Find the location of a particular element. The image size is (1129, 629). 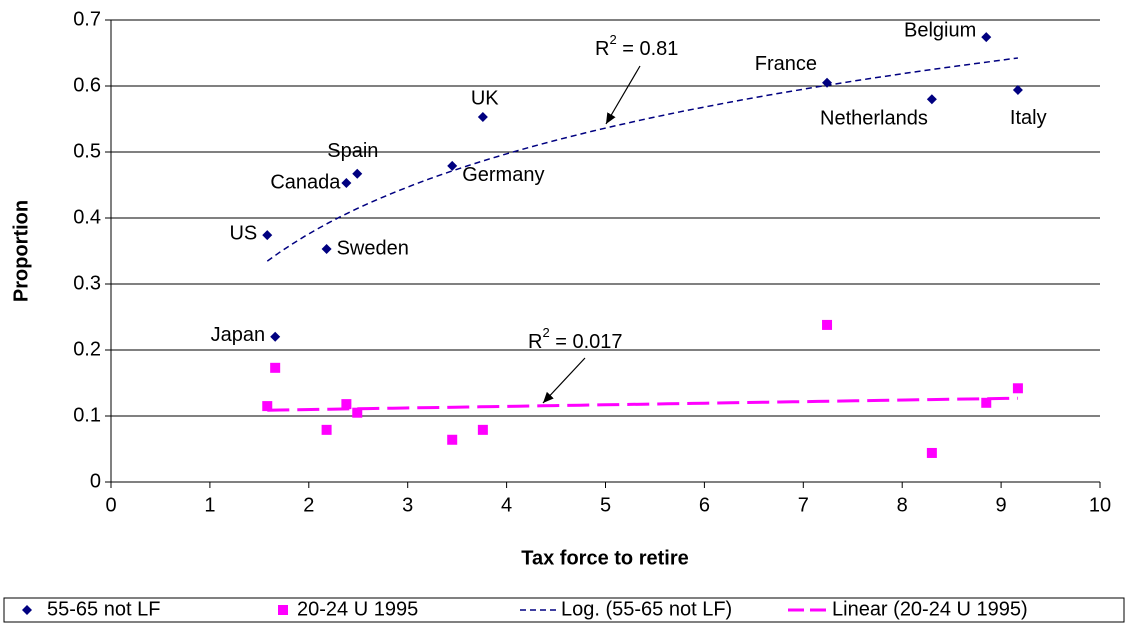

legend-label: Linear (20-24 U 1995) is located at coordinates (930, 609).